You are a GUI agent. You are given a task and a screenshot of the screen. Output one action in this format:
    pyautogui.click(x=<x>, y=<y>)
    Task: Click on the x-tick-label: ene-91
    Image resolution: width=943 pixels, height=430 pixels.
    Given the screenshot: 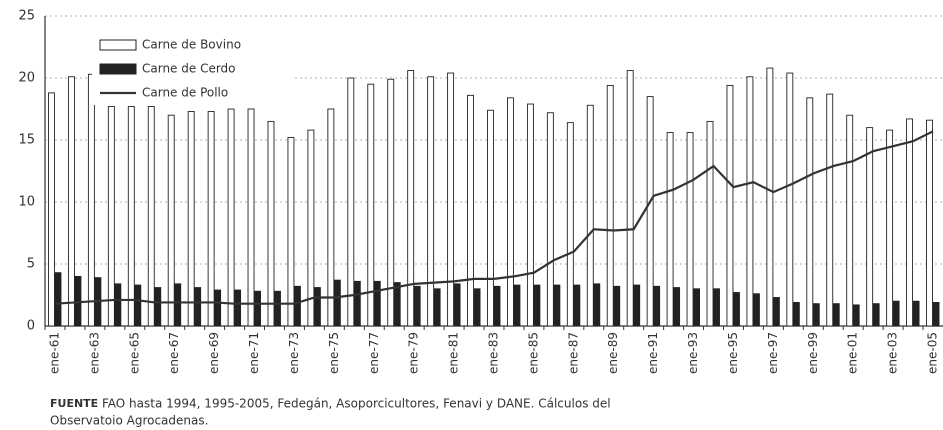 What is the action you would take?
    pyautogui.click(x=653, y=353)
    